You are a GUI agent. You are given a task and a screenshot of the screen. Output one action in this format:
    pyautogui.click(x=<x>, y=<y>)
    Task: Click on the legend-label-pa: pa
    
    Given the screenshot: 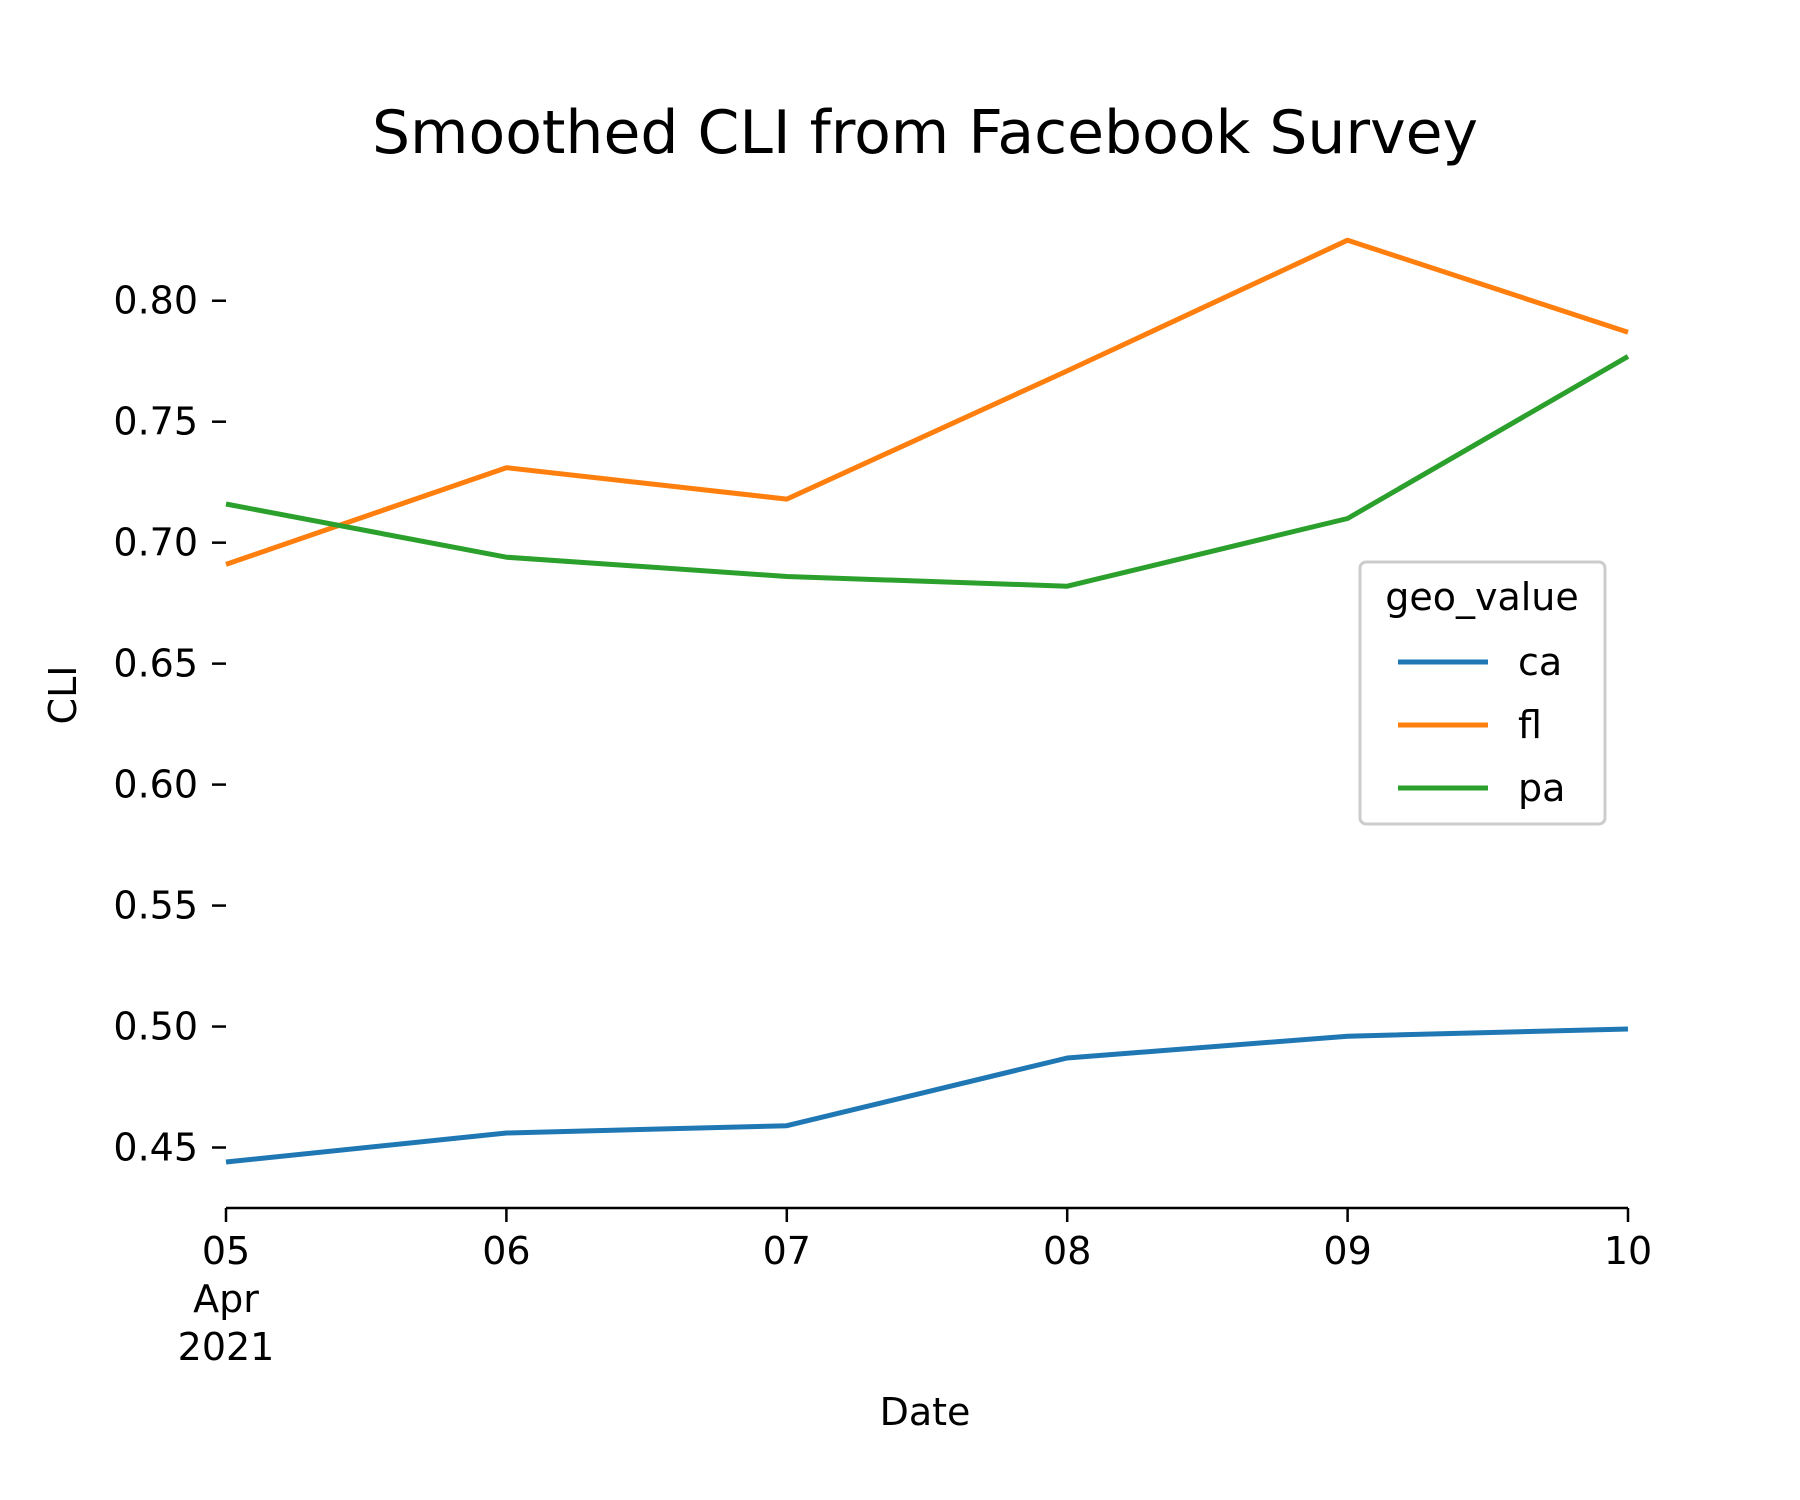 What is the action you would take?
    pyautogui.click(x=1541, y=788)
    